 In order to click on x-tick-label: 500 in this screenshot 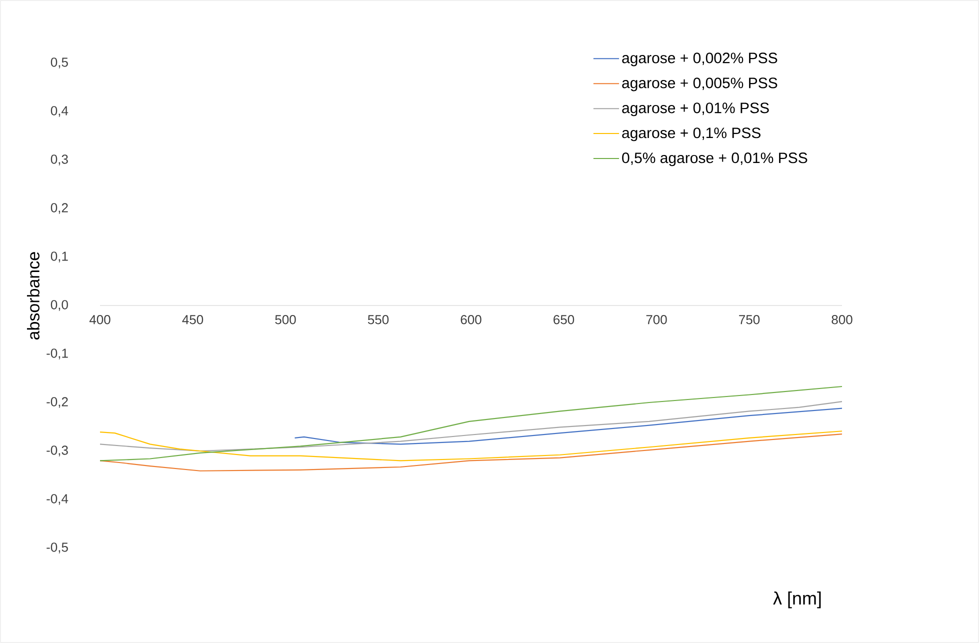, I will do `click(285, 319)`.